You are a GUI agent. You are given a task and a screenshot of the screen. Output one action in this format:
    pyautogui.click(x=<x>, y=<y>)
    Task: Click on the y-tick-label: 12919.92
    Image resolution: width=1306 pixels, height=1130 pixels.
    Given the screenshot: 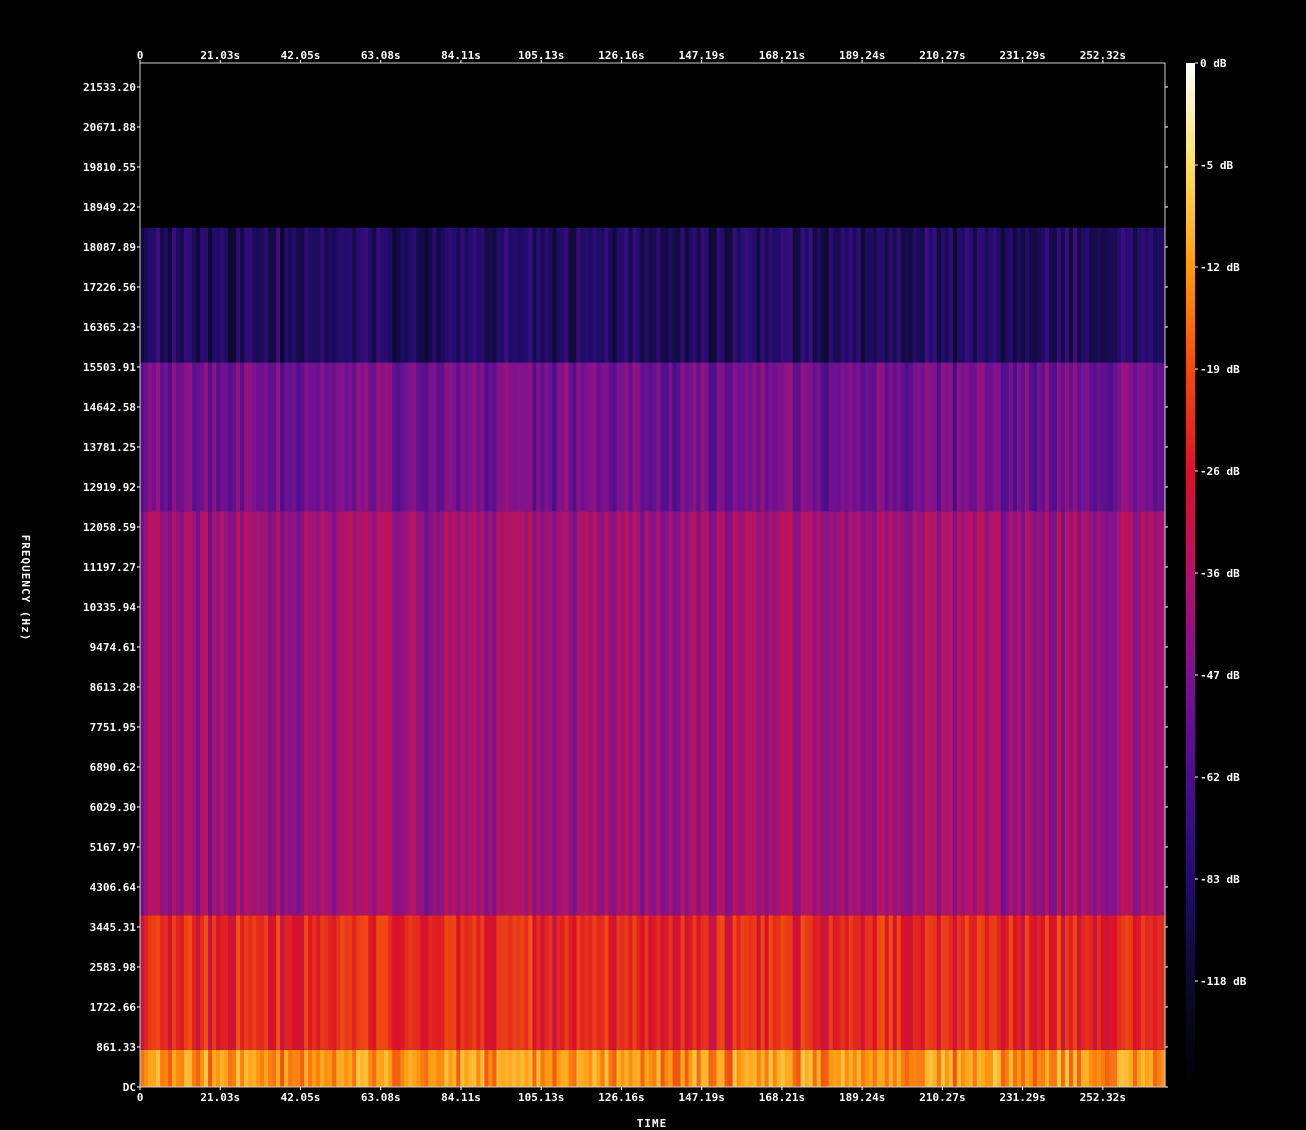 What is the action you would take?
    pyautogui.click(x=109, y=487)
    